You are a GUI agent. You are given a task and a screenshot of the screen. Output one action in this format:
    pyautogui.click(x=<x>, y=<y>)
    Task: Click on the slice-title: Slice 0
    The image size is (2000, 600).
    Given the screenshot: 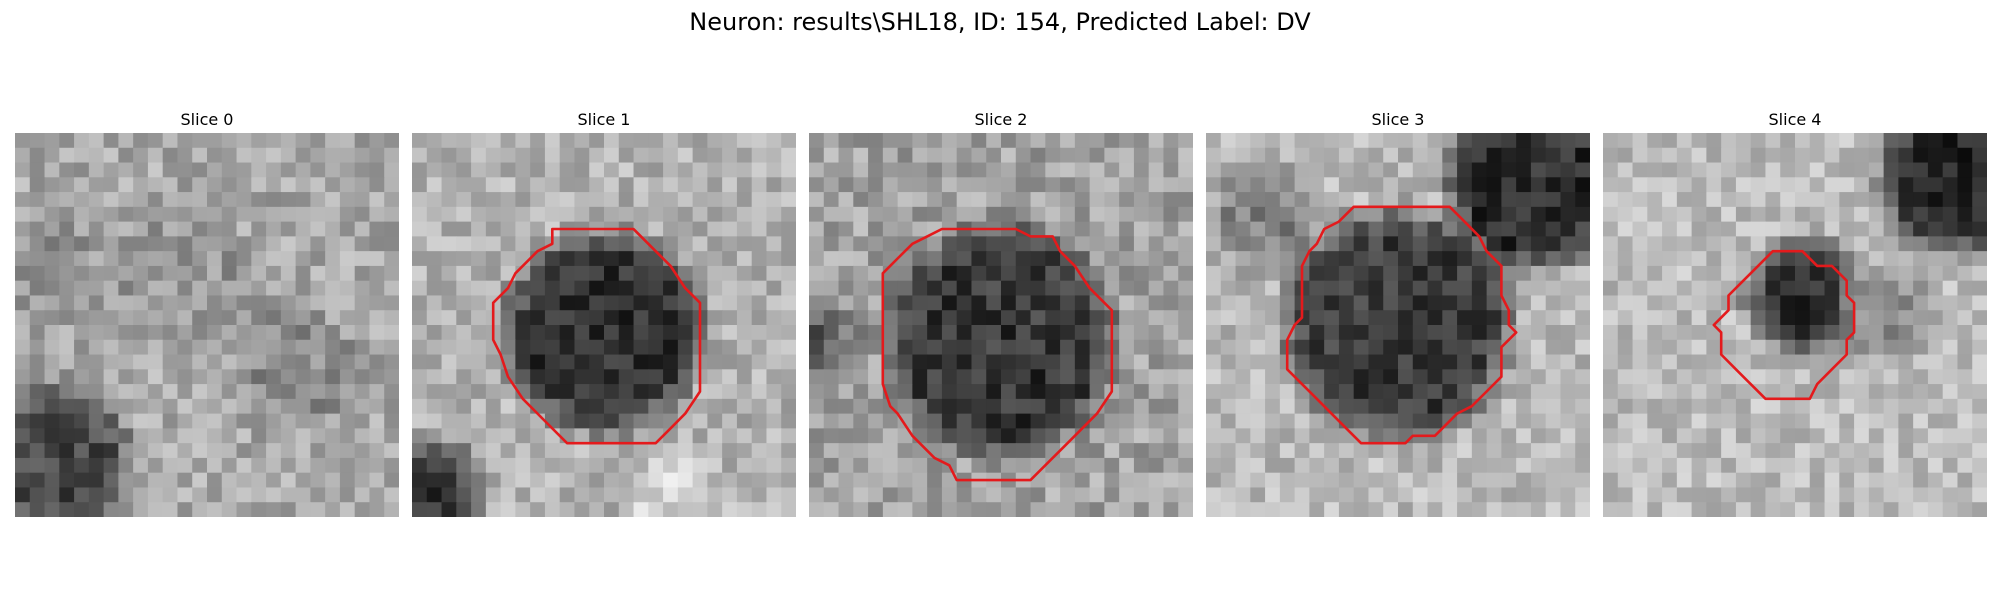 What is the action you would take?
    pyautogui.click(x=207, y=119)
    